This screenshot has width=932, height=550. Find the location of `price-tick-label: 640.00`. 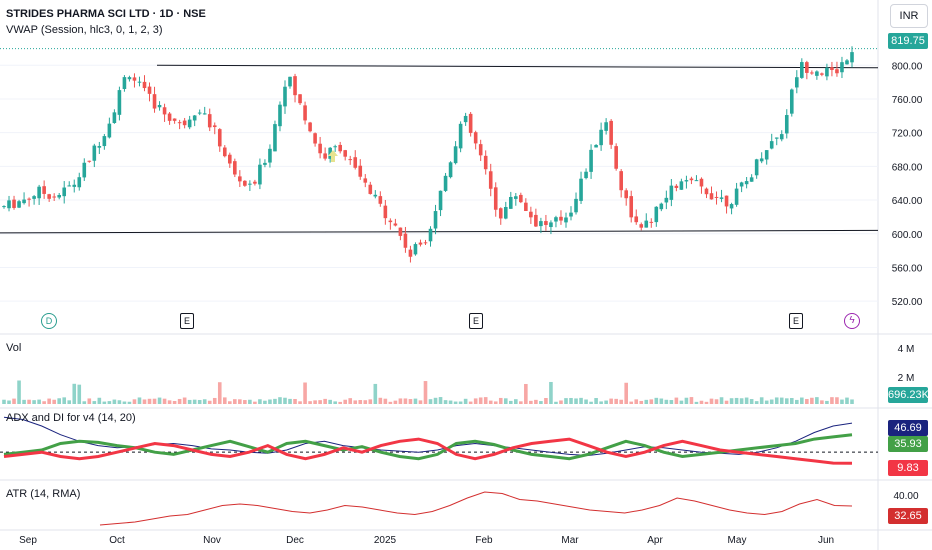

price-tick-label: 640.00 is located at coordinates (907, 201).